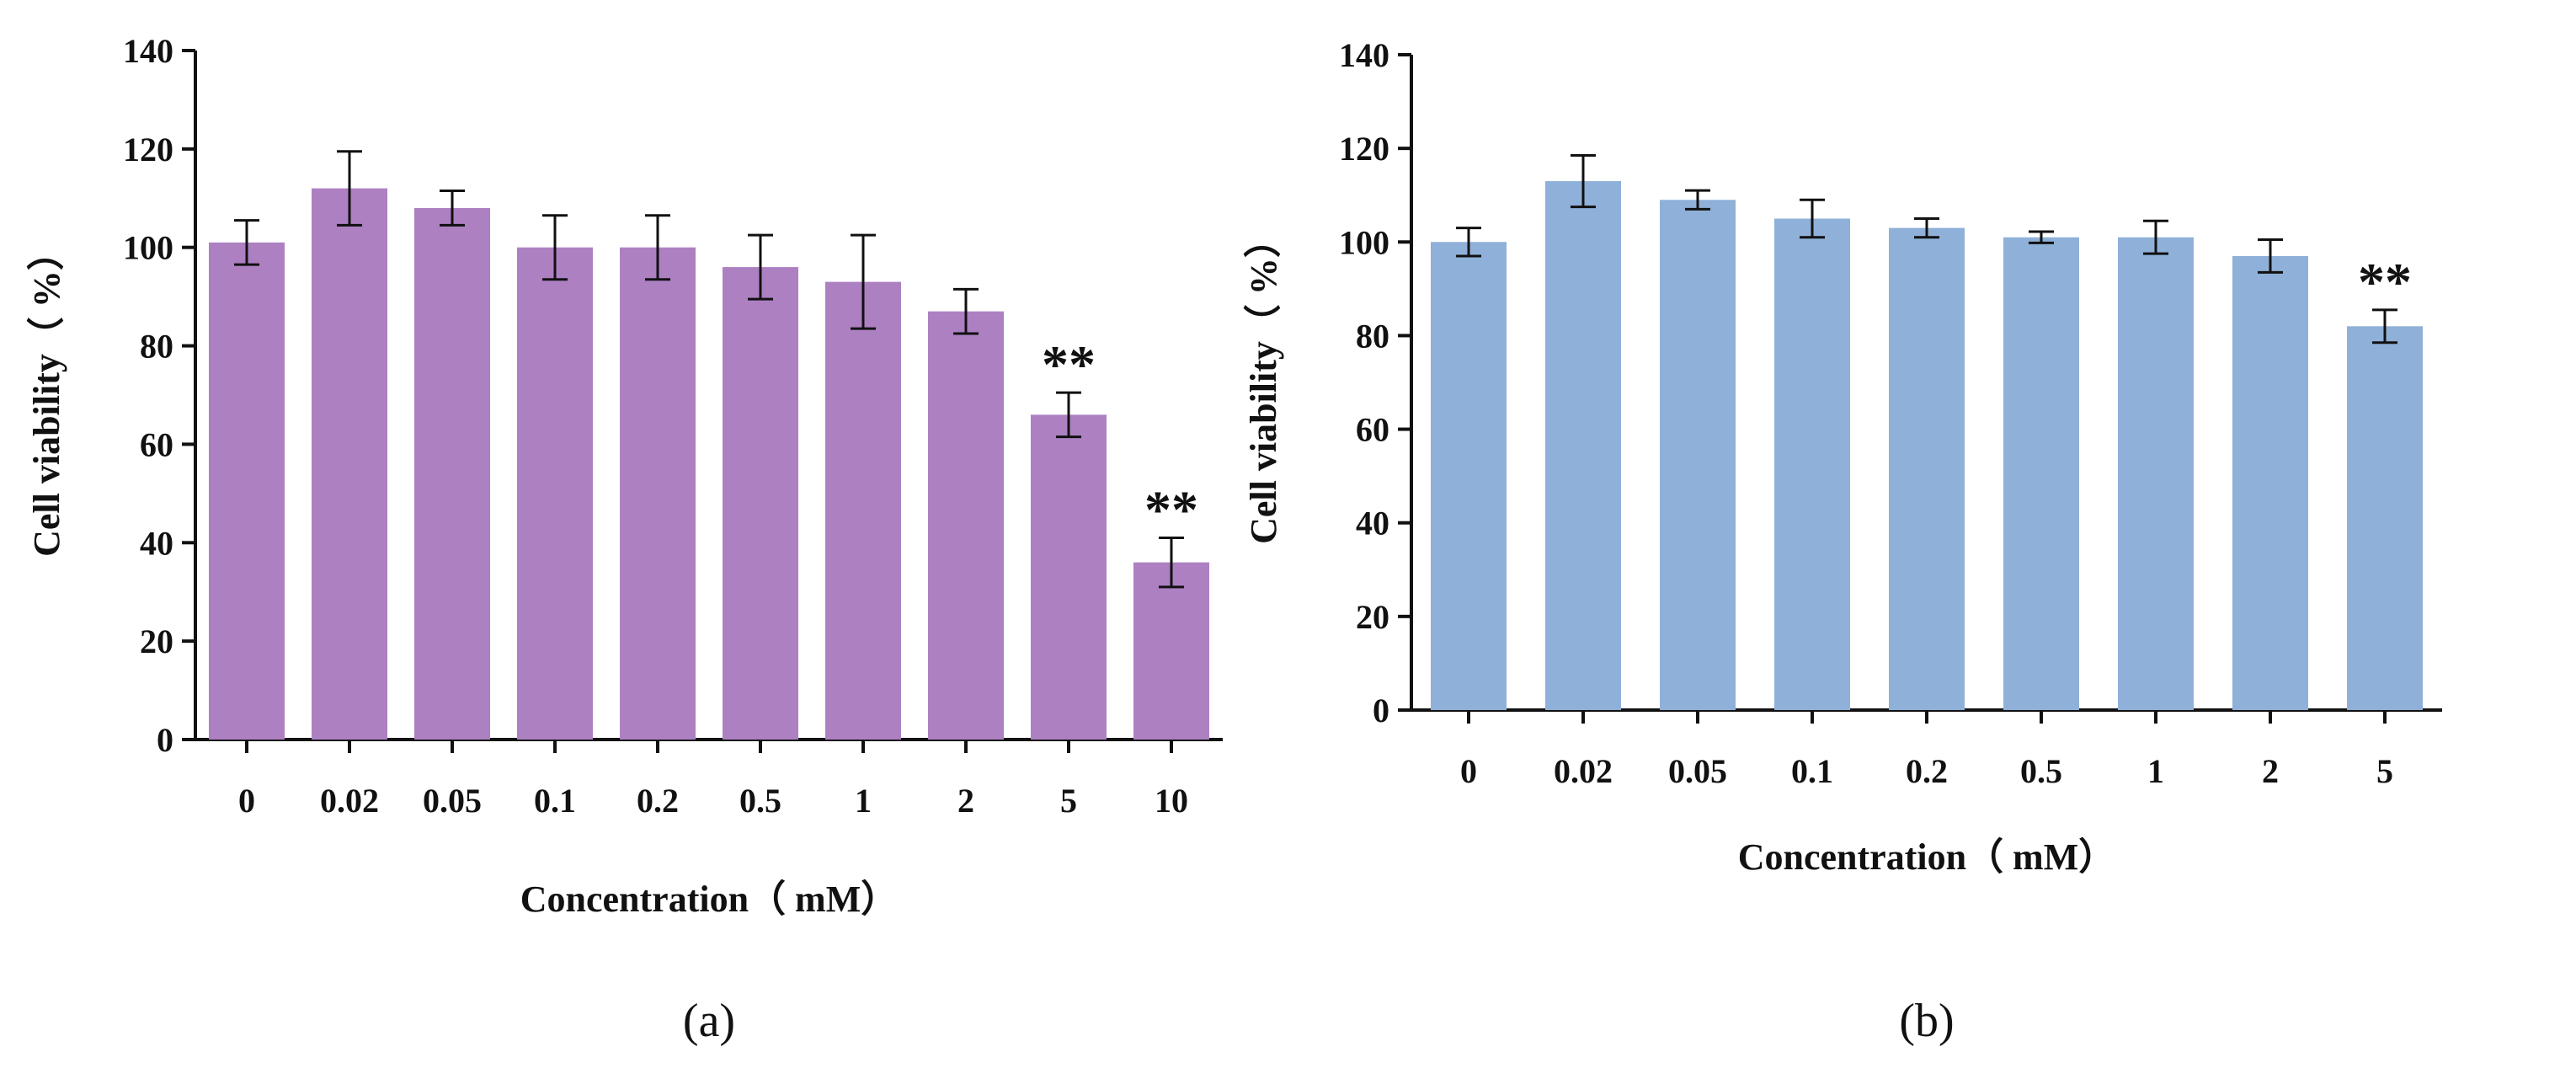  What do you see at coordinates (709, 1021) in the screenshot?
I see `panel-label: (a)` at bounding box center [709, 1021].